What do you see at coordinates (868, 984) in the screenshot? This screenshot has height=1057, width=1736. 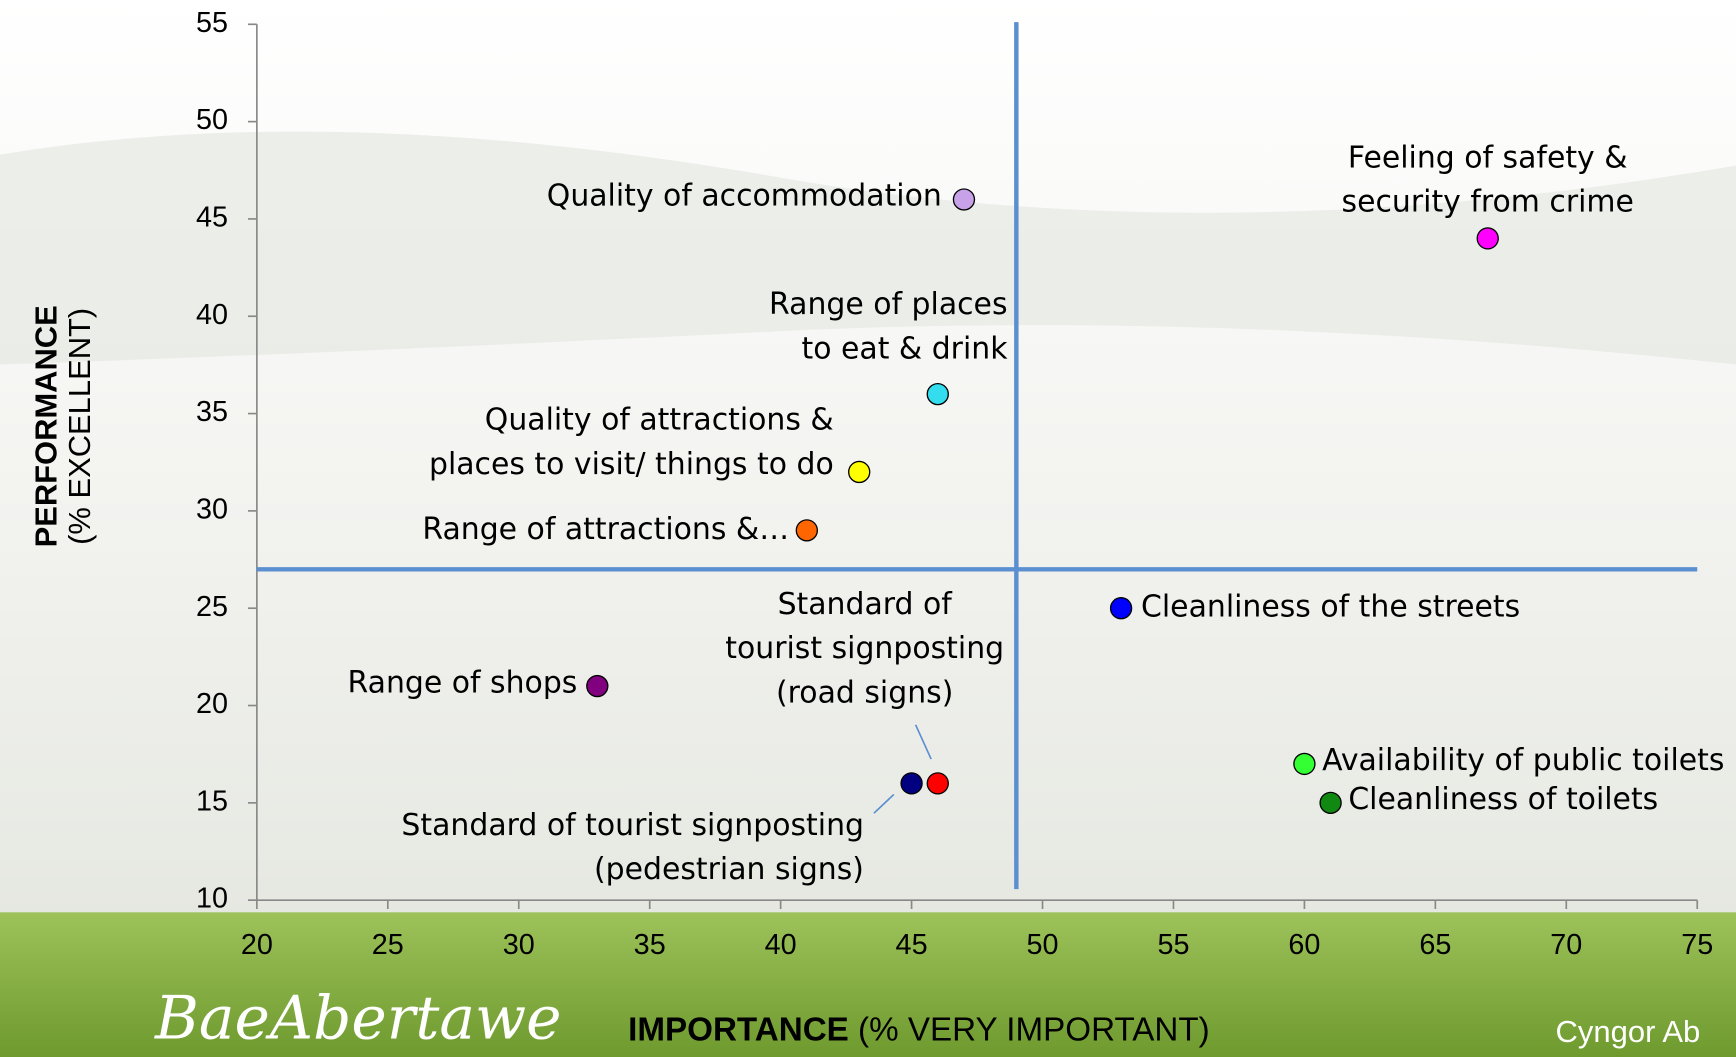 I see `grass-band` at bounding box center [868, 984].